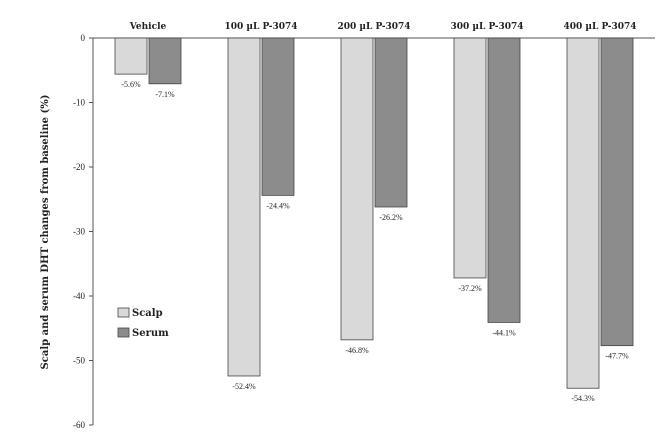  Describe the element at coordinates (150, 333) in the screenshot. I see `legend-label-serum: Serum` at that location.